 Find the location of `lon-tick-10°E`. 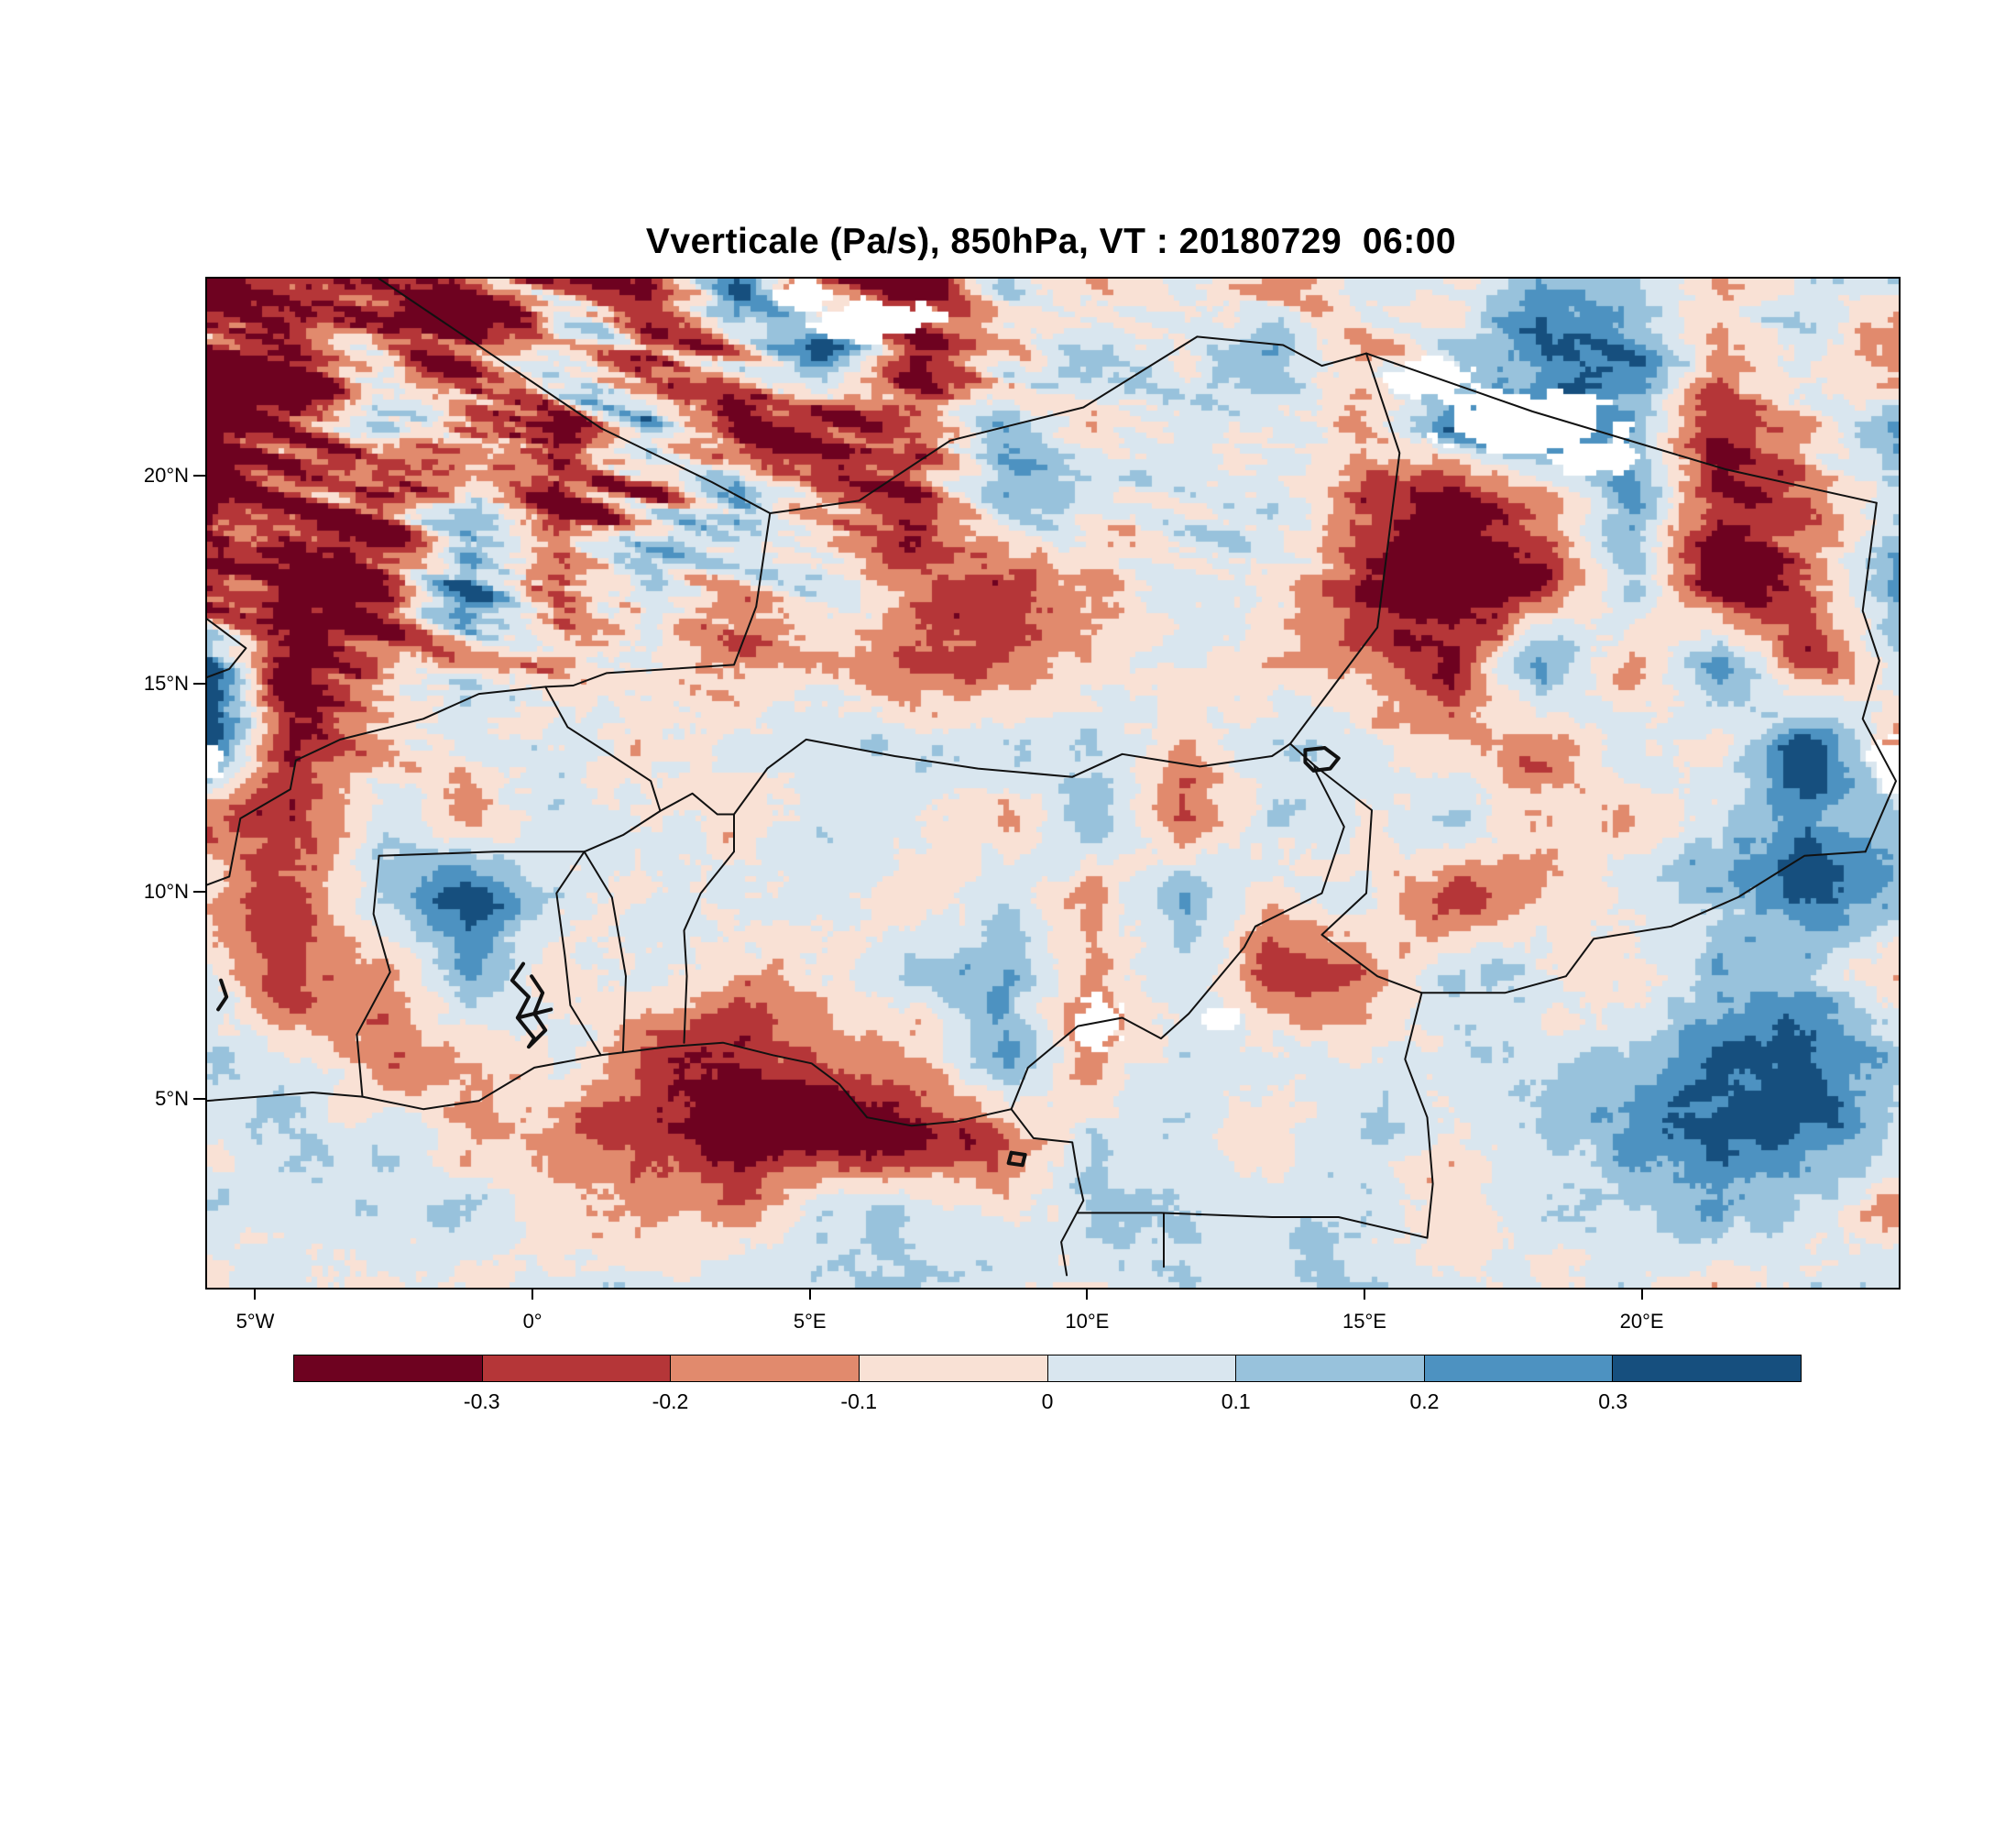

lon-tick-10°E is located at coordinates (1087, 1294).